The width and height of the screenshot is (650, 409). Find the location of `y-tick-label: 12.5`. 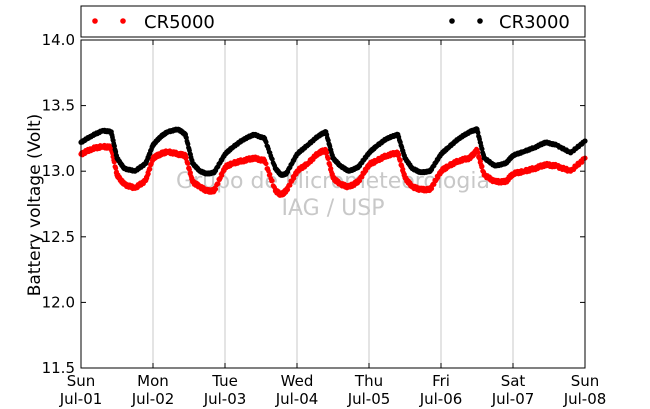

y-tick-label: 12.5 is located at coordinates (58, 237).